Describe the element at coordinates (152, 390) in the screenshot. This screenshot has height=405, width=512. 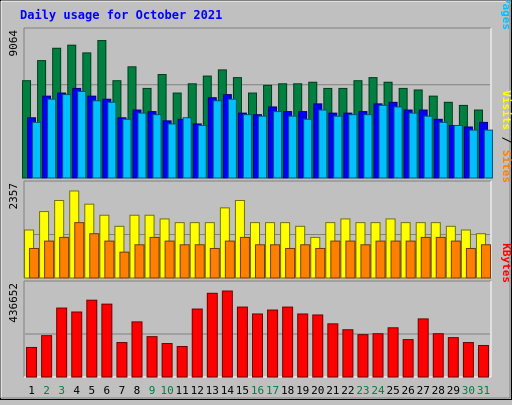
I see `x-tick-label: 9` at that location.